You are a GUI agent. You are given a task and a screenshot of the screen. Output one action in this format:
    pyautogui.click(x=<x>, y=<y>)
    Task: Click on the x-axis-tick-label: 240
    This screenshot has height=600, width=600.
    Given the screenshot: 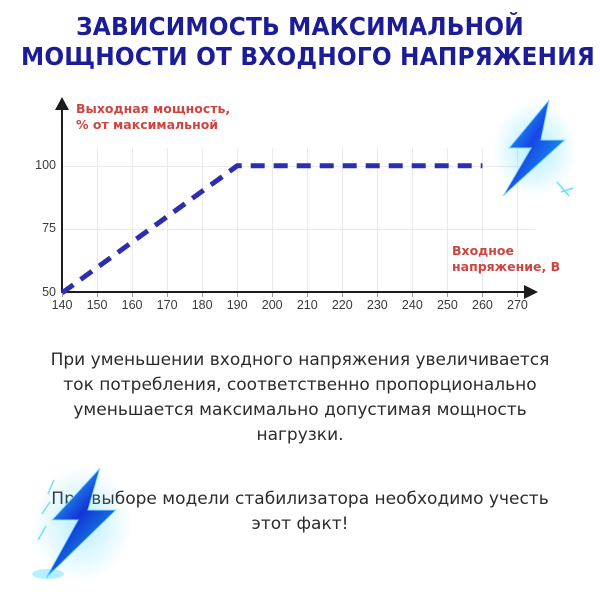 What is the action you would take?
    pyautogui.click(x=412, y=305)
    